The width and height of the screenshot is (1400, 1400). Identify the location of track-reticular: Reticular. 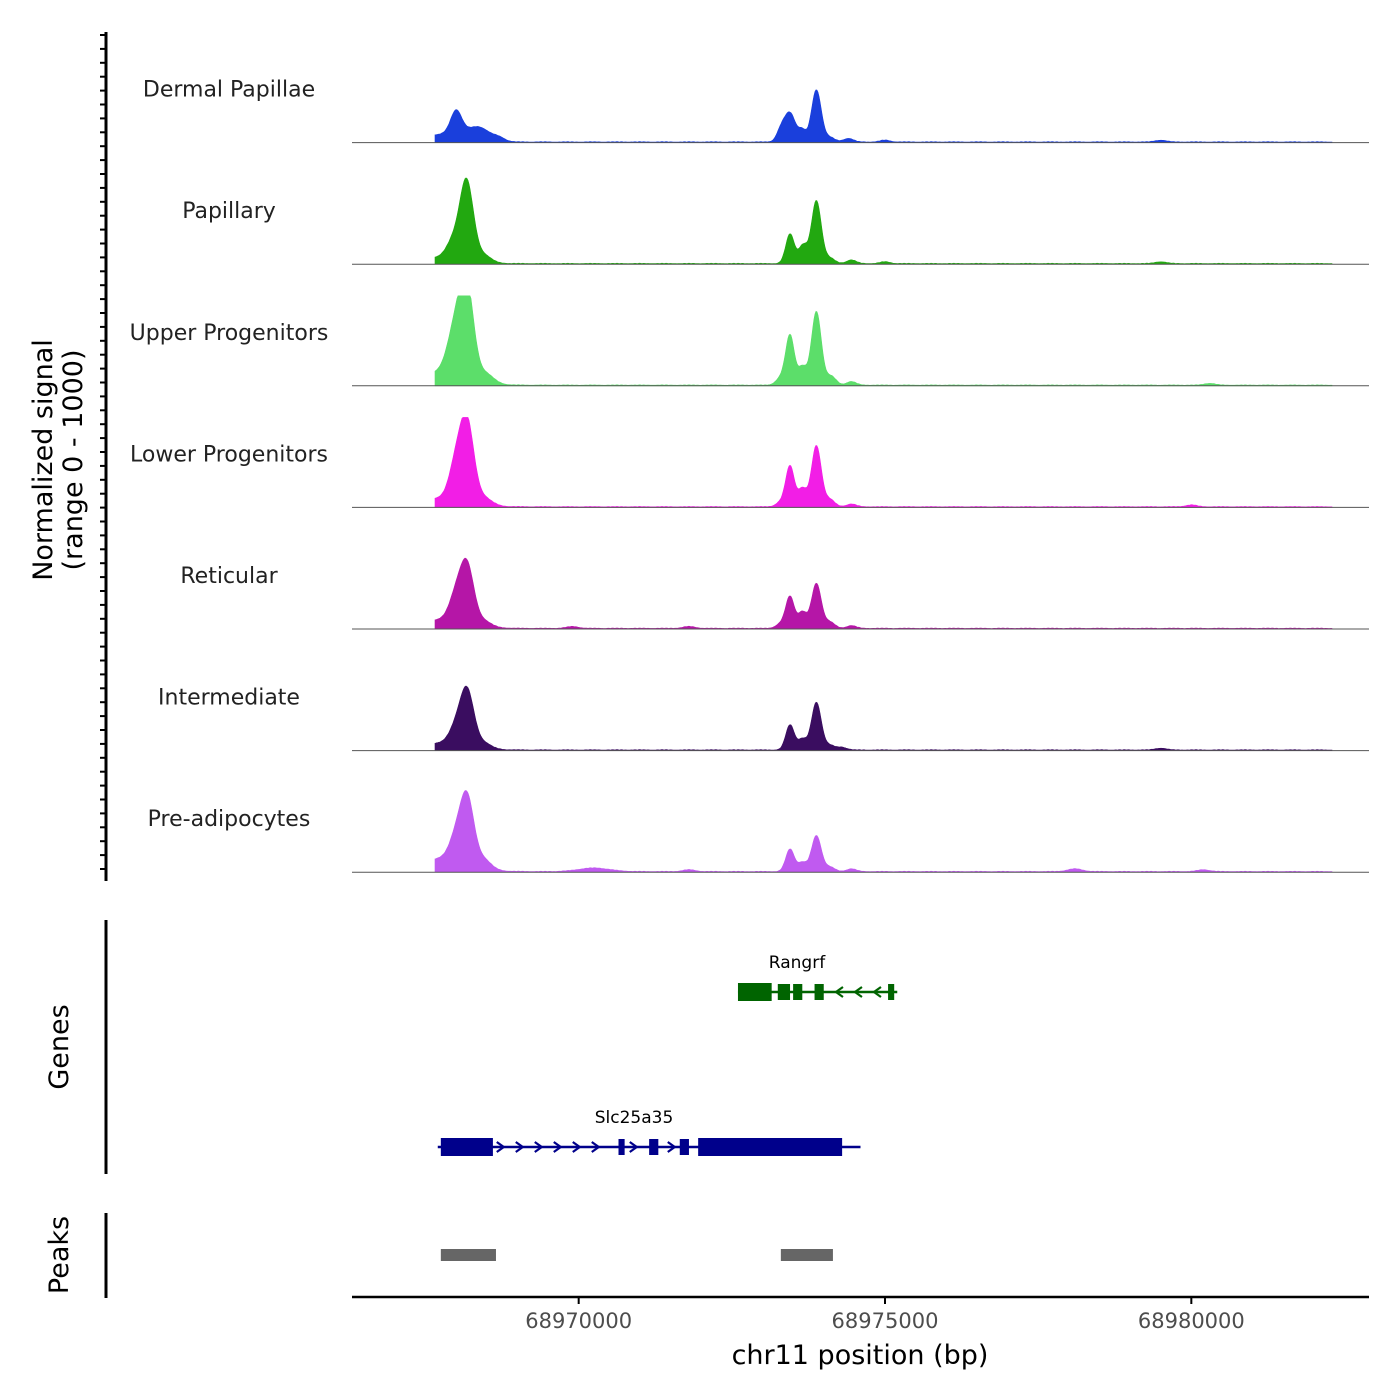
(774, 593).